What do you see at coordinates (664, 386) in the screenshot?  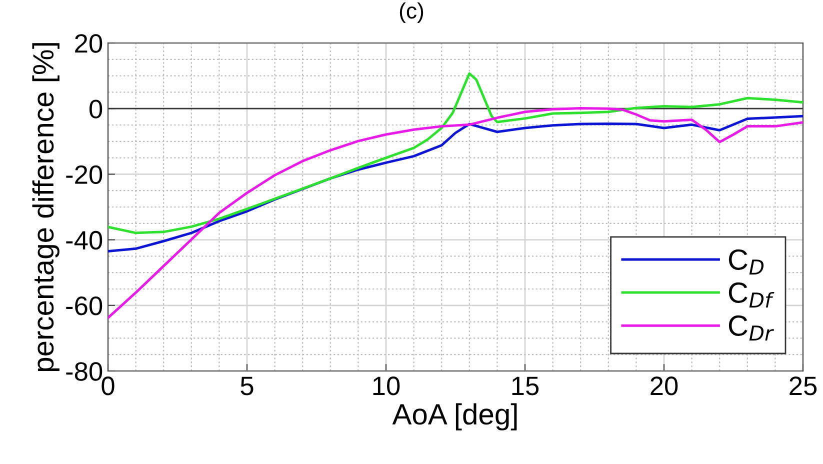 I see `x-tick-label: 20` at bounding box center [664, 386].